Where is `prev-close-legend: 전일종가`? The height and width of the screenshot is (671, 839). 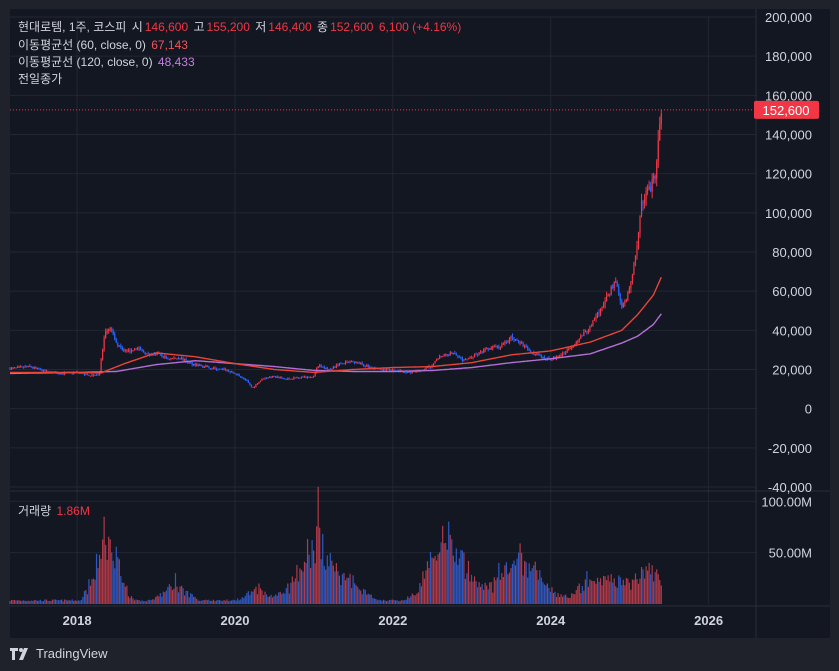
prev-close-legend: 전일종가 is located at coordinates (41, 78).